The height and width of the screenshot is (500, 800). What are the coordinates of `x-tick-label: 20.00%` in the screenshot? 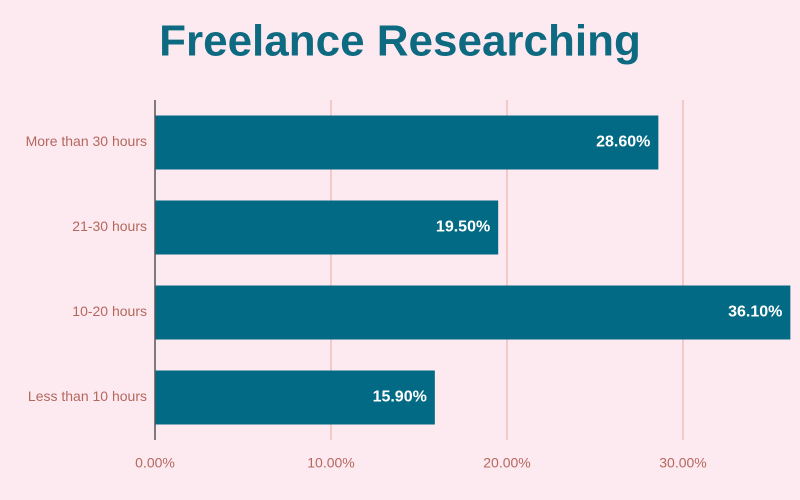 It's located at (506, 463).